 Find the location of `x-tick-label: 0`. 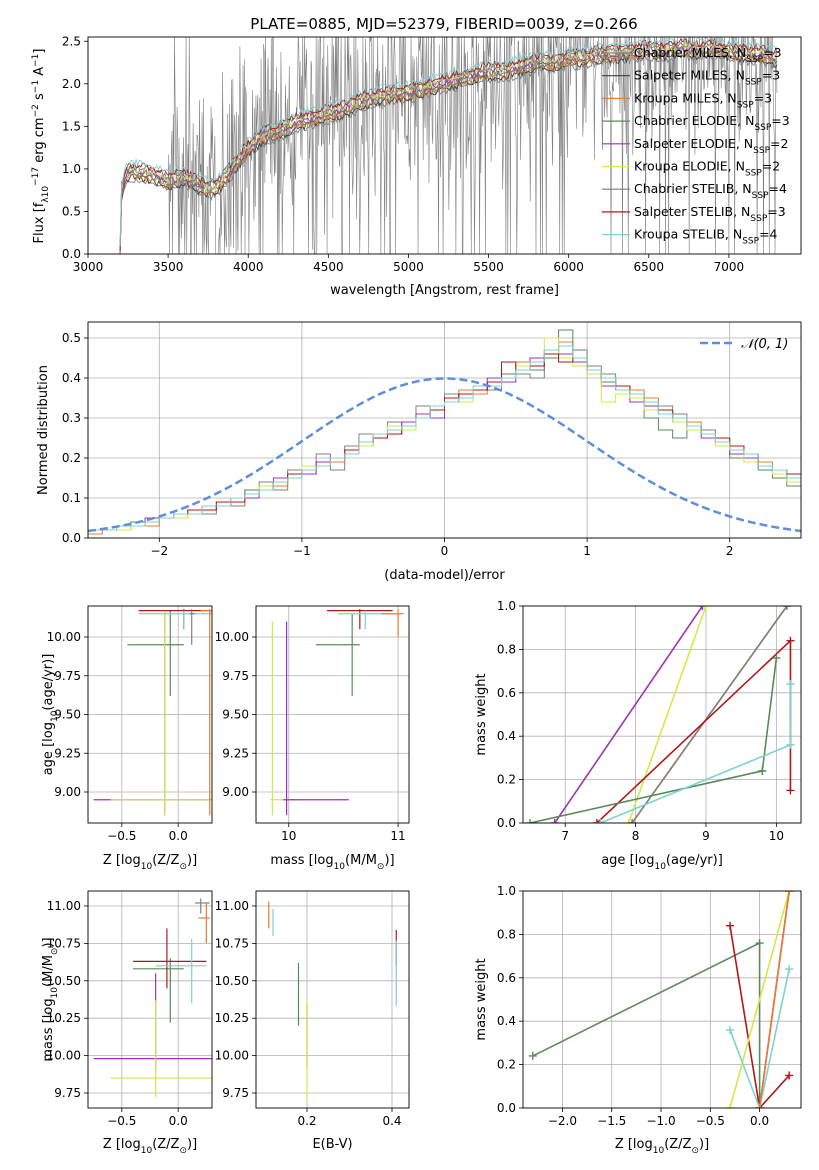

x-tick-label: 0 is located at coordinates (445, 551).